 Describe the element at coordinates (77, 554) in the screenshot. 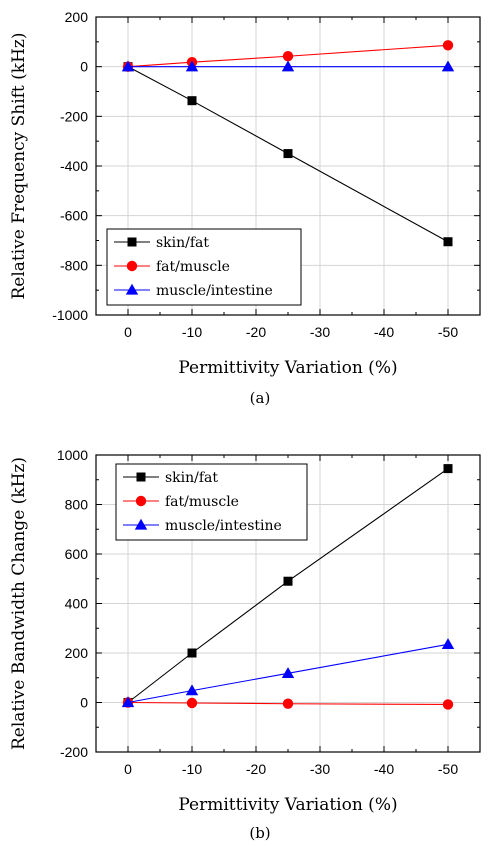

I see `y-tick-label: 600` at that location.